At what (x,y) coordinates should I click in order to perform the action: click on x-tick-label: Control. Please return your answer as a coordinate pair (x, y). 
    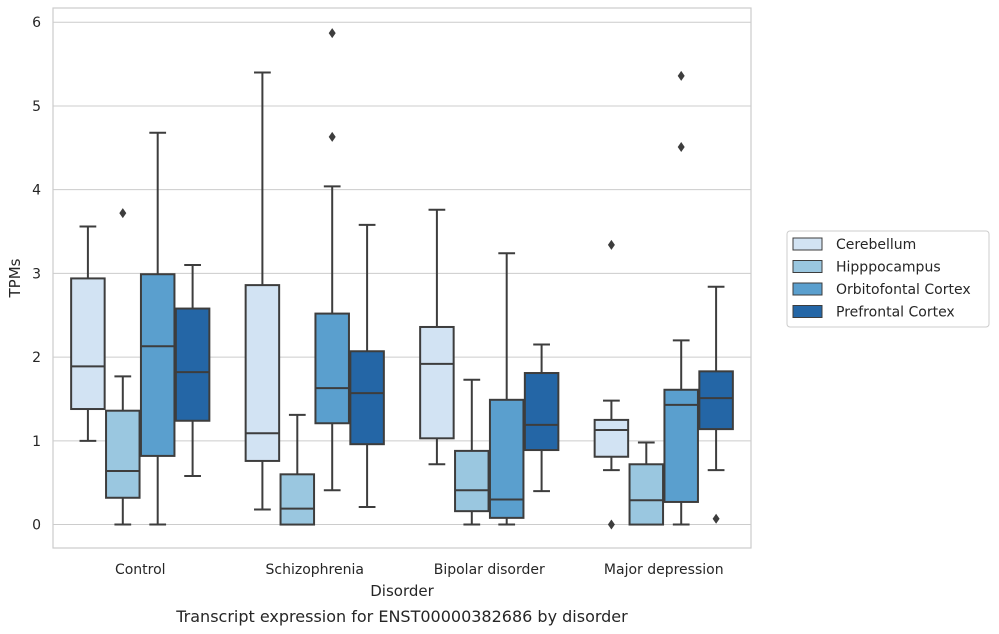
    Looking at the image, I should click on (140, 570).